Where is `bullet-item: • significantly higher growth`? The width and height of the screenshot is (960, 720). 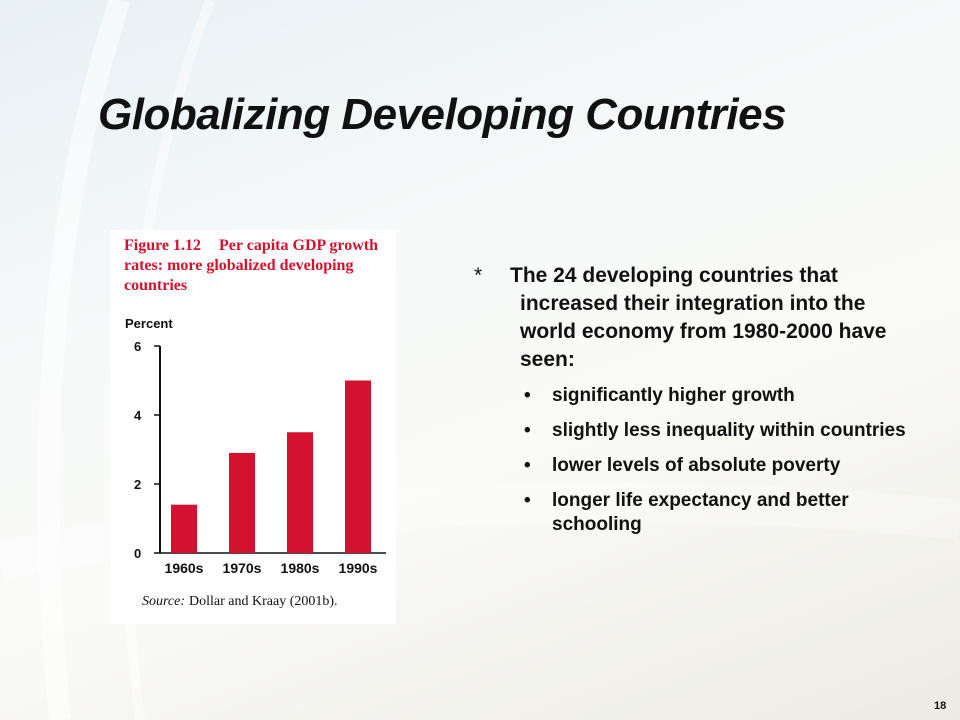
bullet-item: • significantly higher growth is located at coordinates (699, 396).